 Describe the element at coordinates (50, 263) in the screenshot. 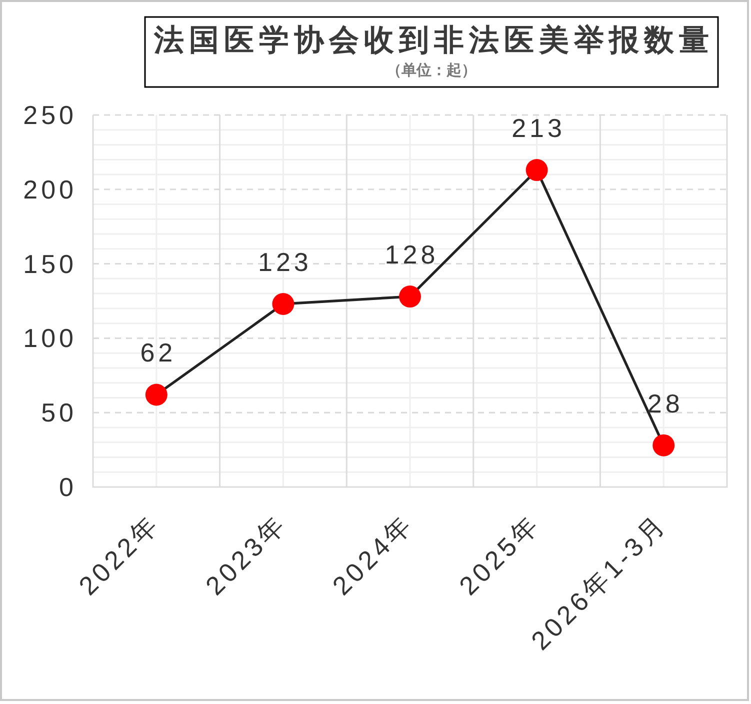

I see `y-tick-label: 150` at that location.